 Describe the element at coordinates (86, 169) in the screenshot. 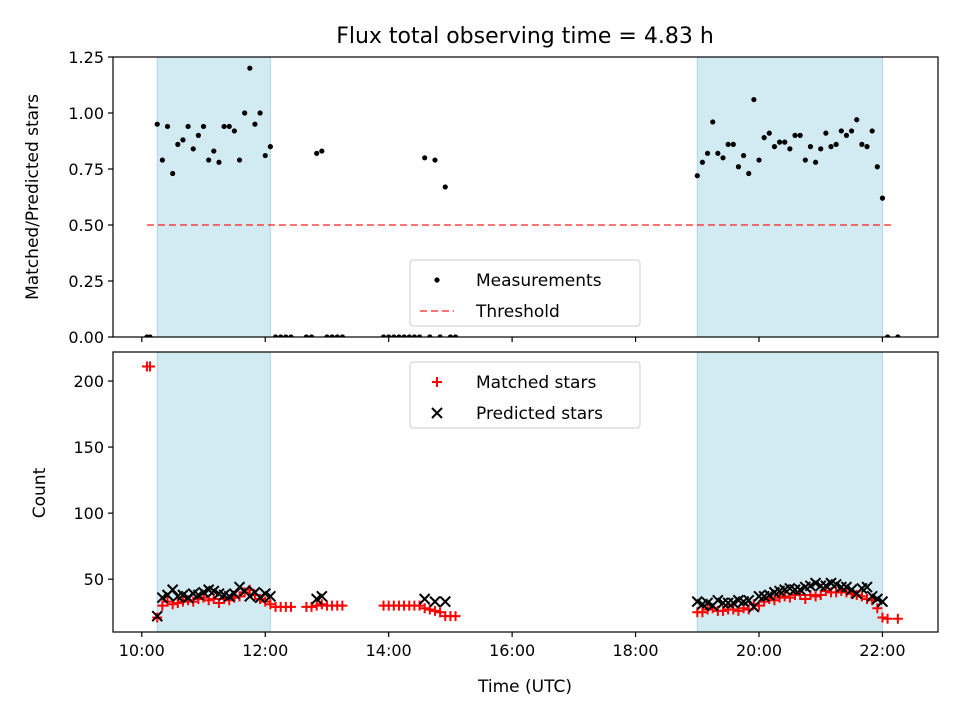

I see `y-tick-label: 0.75` at that location.